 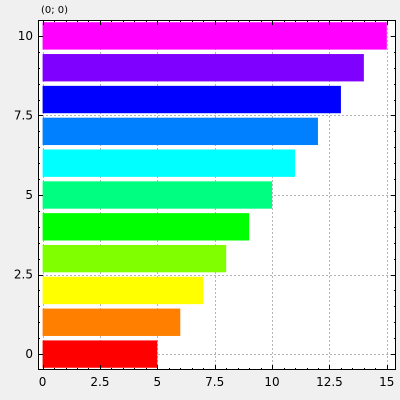 I want to click on x-tick-label: 0, so click(x=43, y=382).